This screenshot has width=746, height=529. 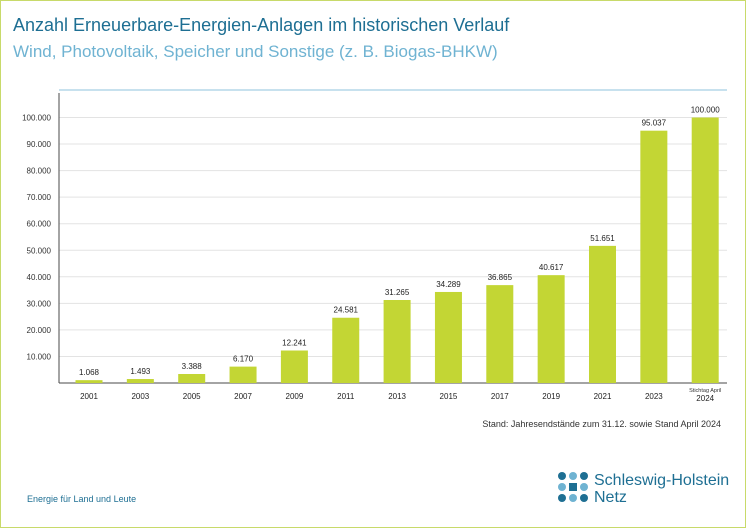 What do you see at coordinates (551, 396) in the screenshot?
I see `x-tick-label: 2019` at bounding box center [551, 396].